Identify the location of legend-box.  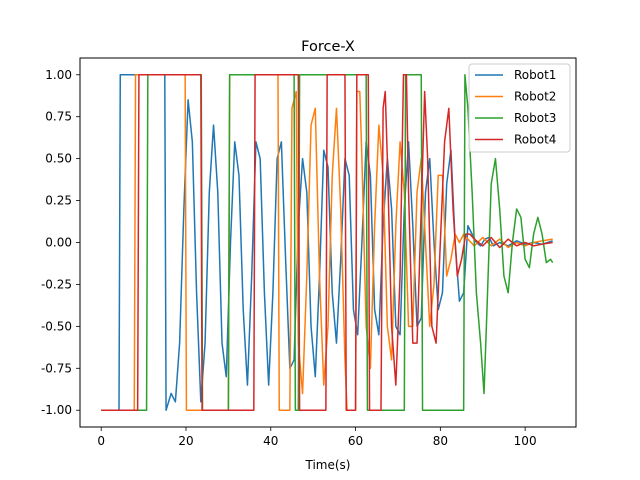
(519, 108).